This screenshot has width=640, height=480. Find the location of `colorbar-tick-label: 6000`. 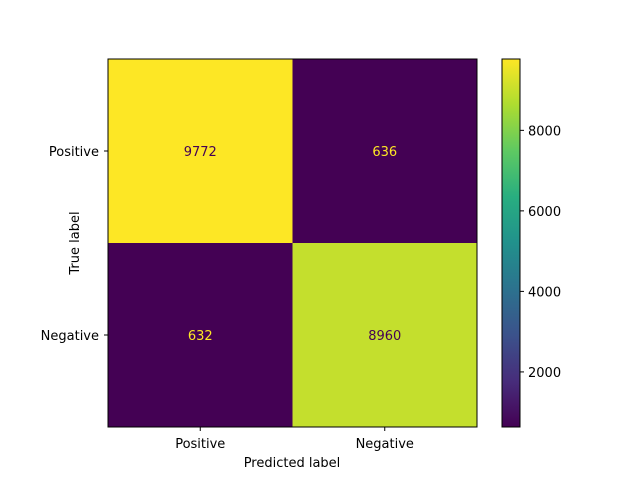

colorbar-tick-label: 6000 is located at coordinates (544, 212).